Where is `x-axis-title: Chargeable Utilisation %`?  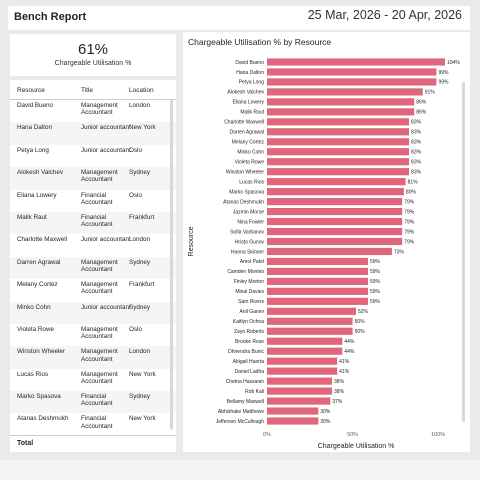 x-axis-title: Chargeable Utilisation % is located at coordinates (356, 446).